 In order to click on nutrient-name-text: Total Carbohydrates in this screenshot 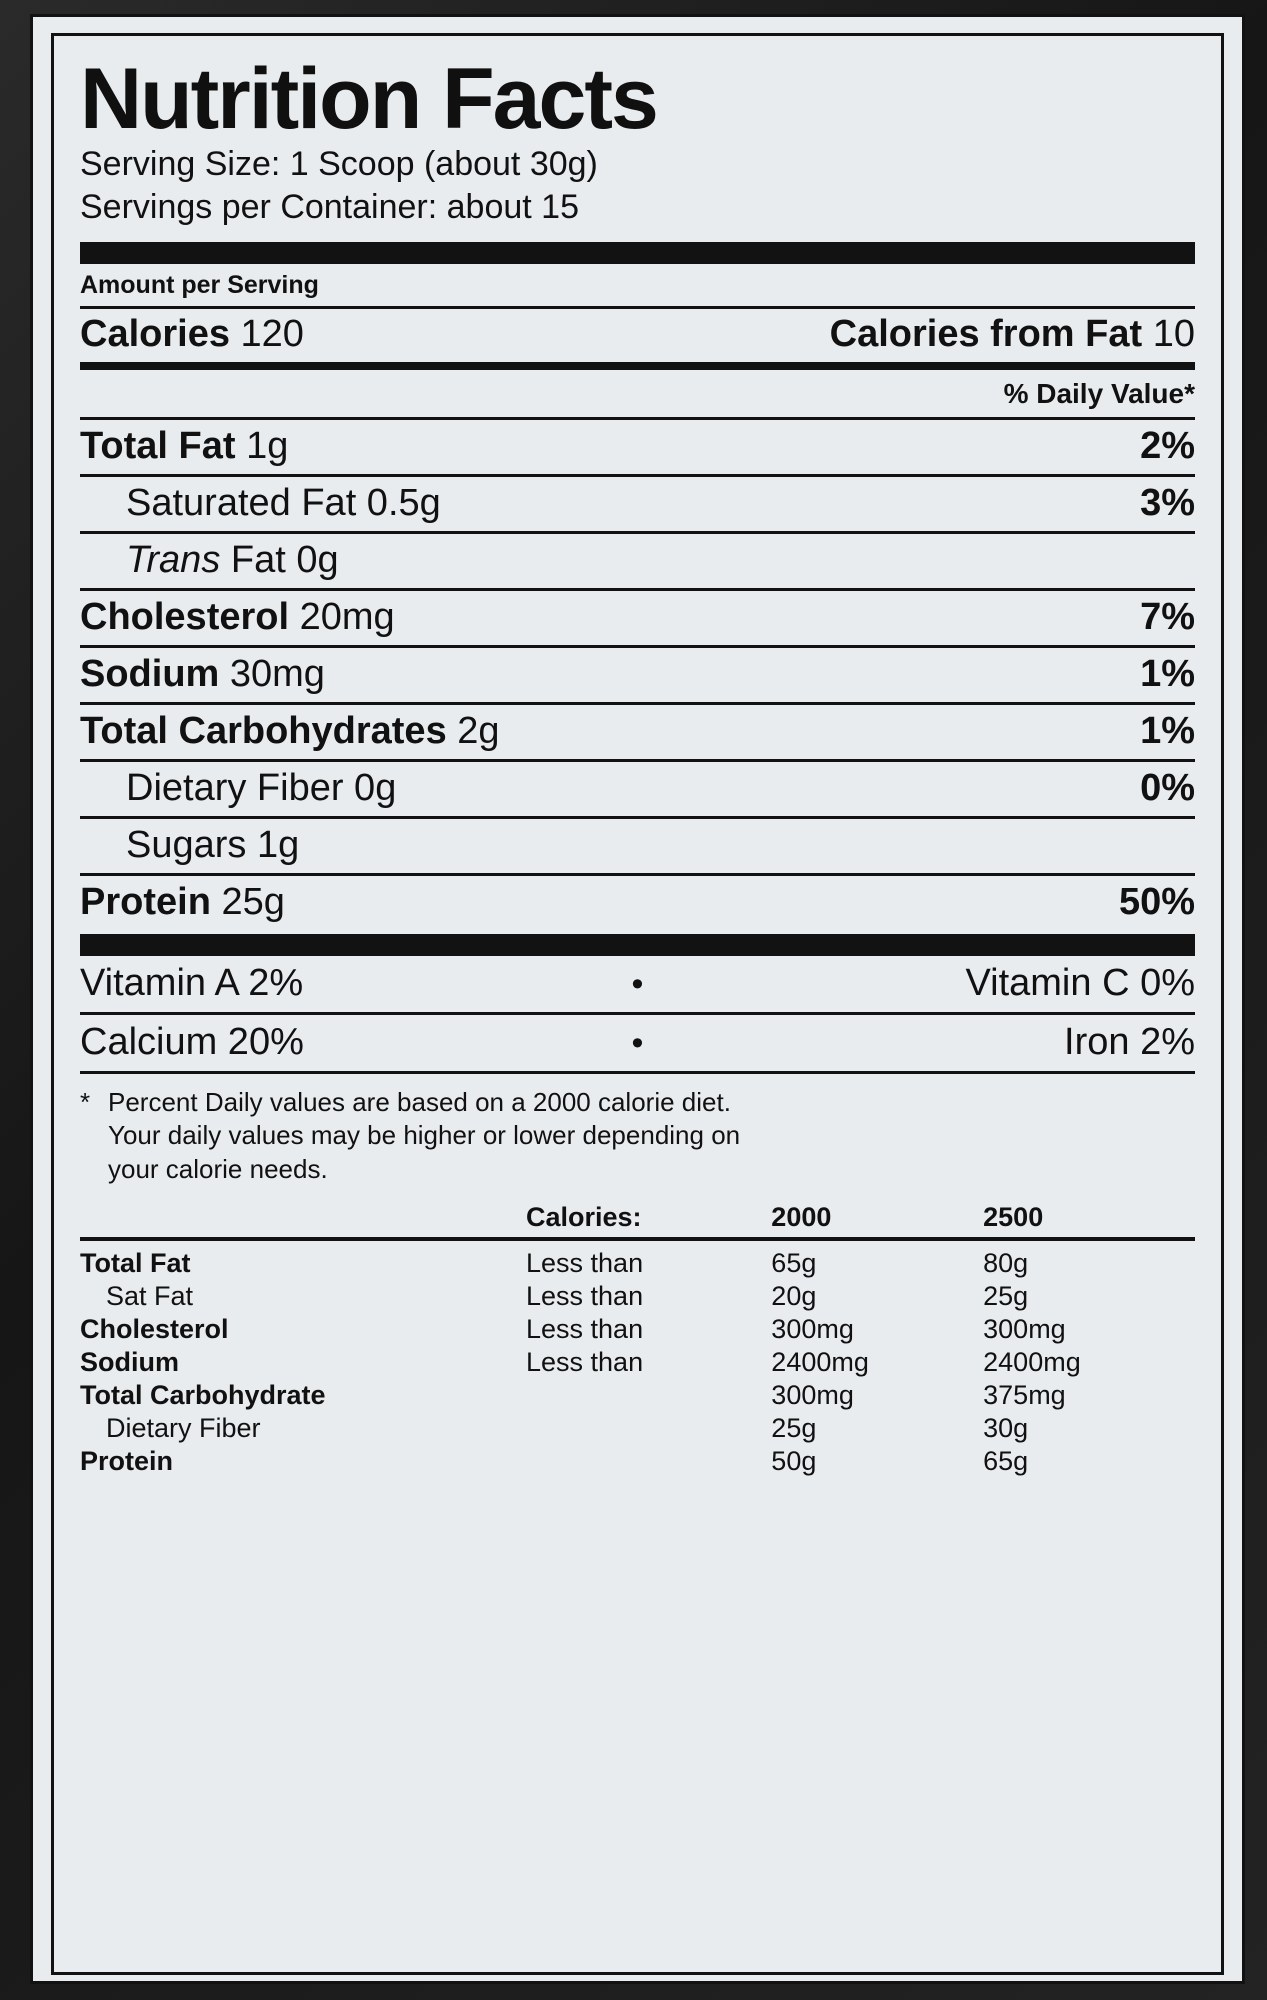, I will do `click(263, 730)`.